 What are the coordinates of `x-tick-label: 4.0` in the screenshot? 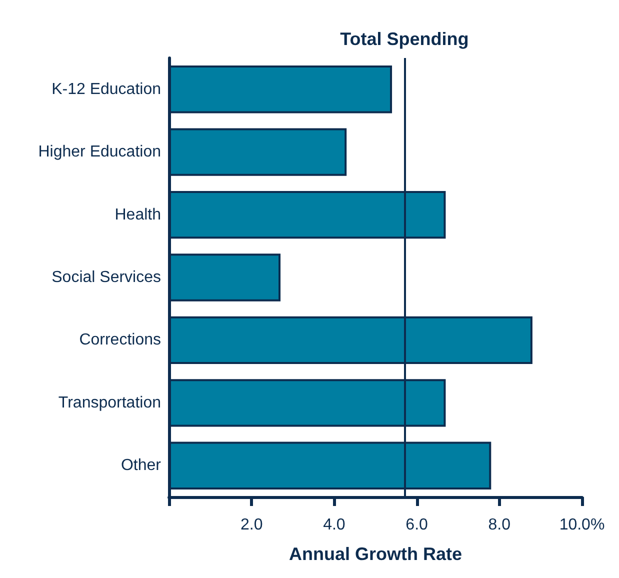 It's located at (334, 525).